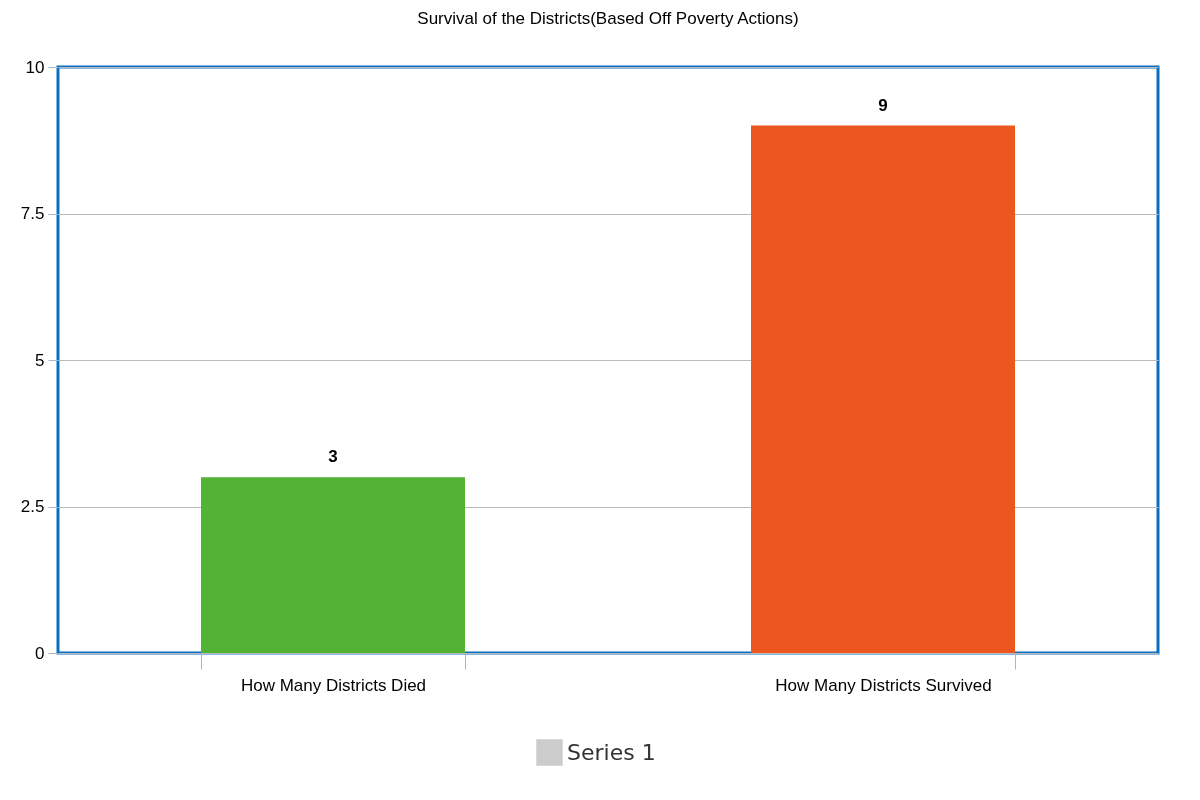 The image size is (1200, 800). What do you see at coordinates (333, 685) in the screenshot?
I see `x-tick-label: How Many Districts Died` at bounding box center [333, 685].